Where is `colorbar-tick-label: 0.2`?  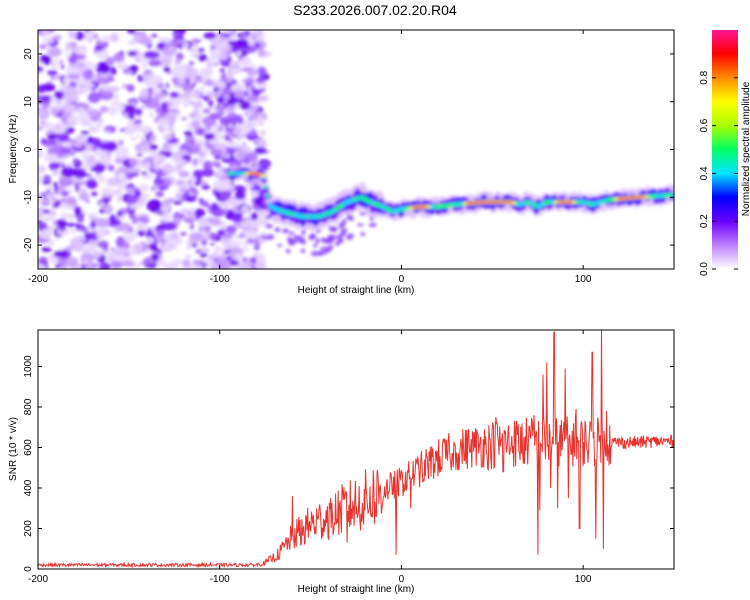
colorbar-tick-label: 0.2 is located at coordinates (704, 221).